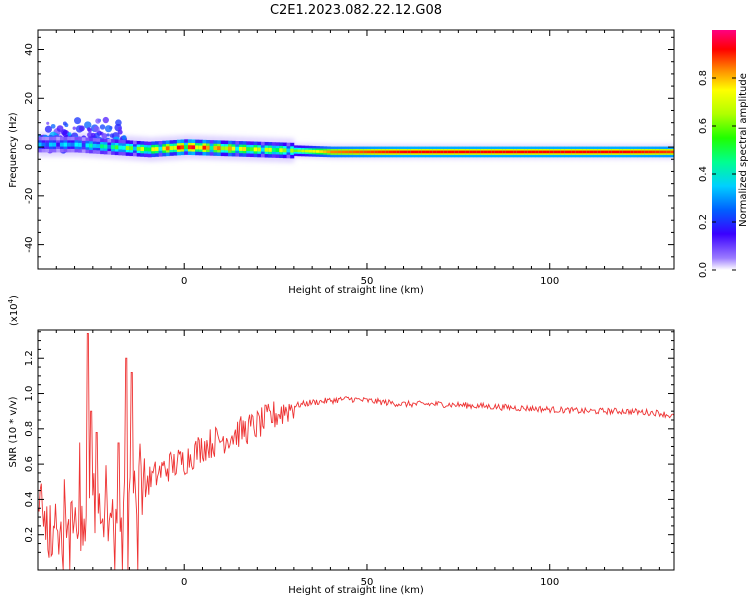 The height and width of the screenshot is (600, 750). What do you see at coordinates (29, 464) in the screenshot?
I see `y-tick-label: 0.6` at bounding box center [29, 464].